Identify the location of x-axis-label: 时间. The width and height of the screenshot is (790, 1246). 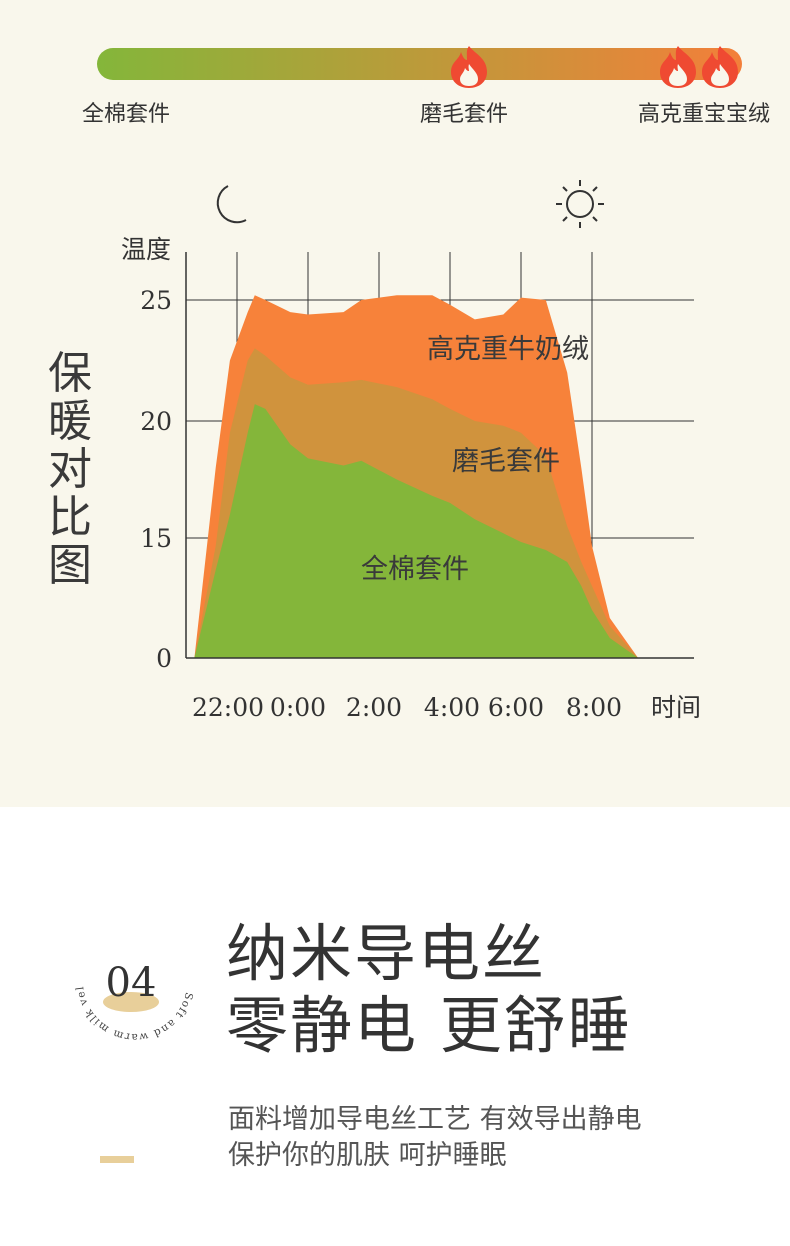
(676, 707).